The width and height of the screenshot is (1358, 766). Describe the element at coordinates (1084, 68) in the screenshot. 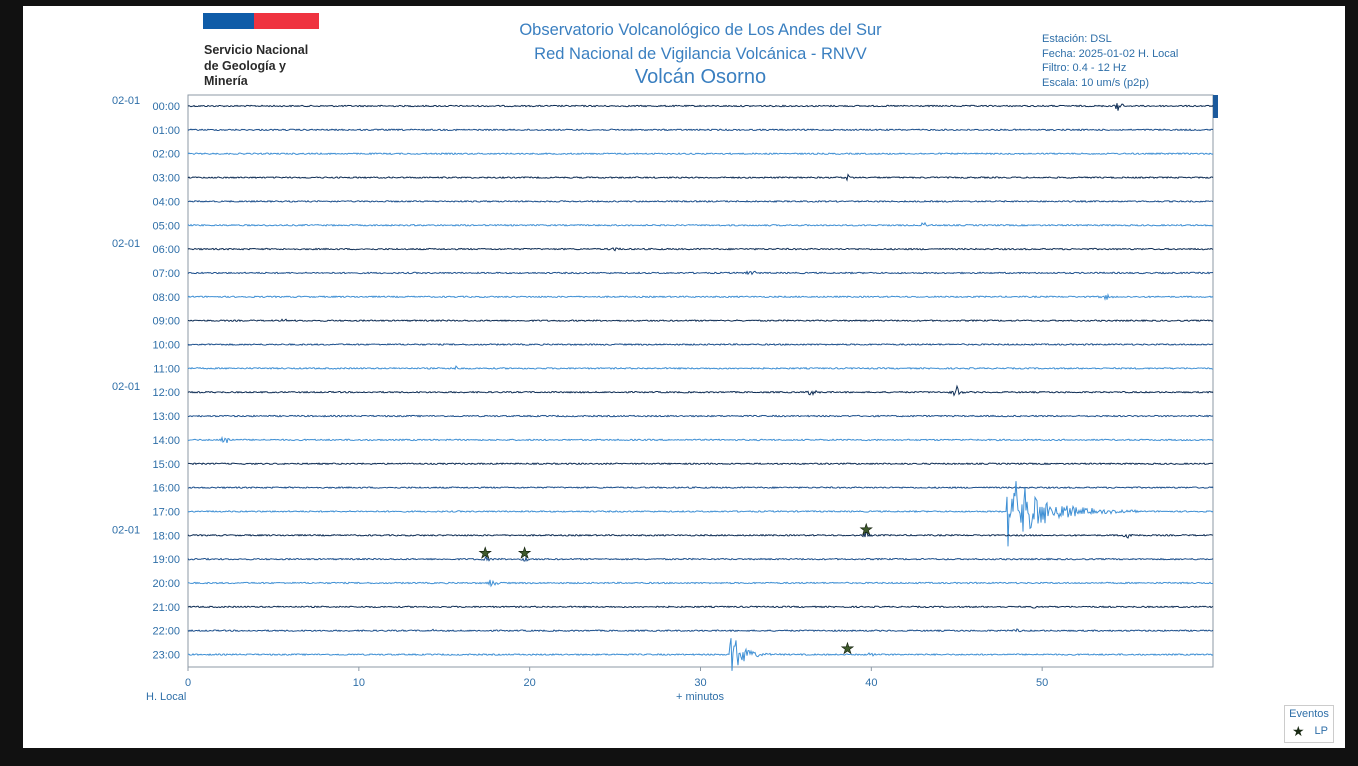

I see `filter-label: Filtro: 0.4 - 12 Hz` at that location.